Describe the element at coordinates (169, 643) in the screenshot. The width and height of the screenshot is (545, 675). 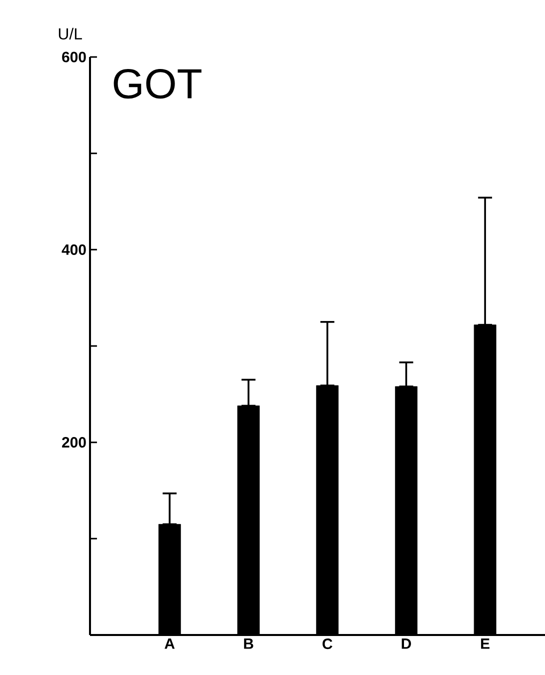
I see `x-tick-label: A` at that location.